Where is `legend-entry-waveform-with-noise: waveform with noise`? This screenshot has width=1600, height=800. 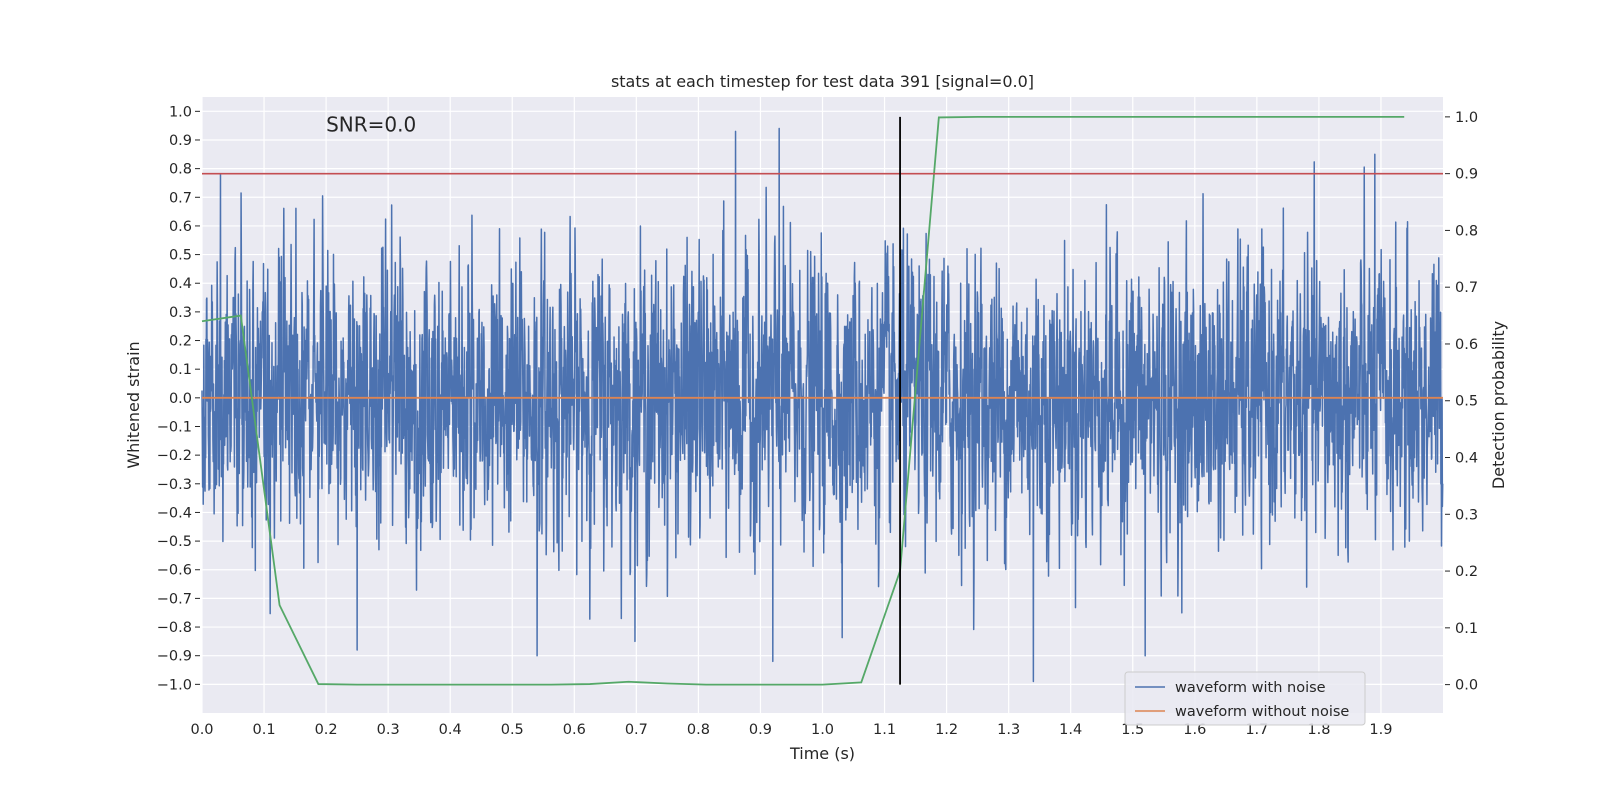 legend-entry-waveform-with-noise: waveform with noise is located at coordinates (1250, 688).